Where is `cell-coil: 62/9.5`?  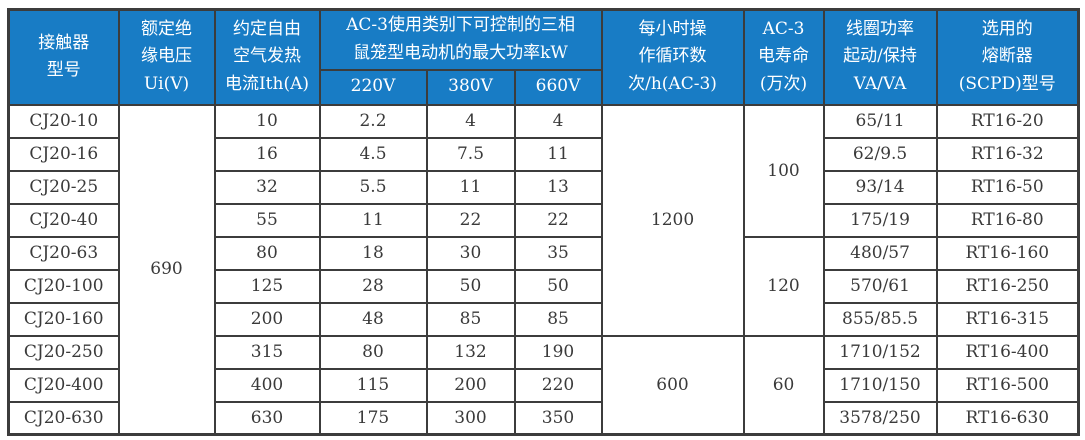 cell-coil: 62/9.5 is located at coordinates (880, 154).